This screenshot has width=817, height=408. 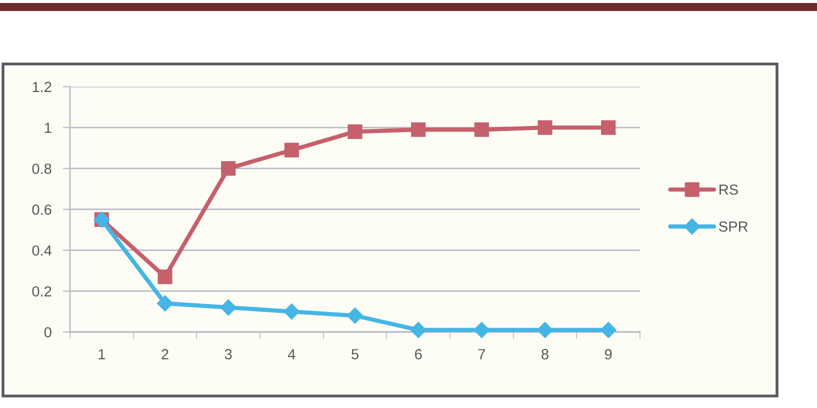 What do you see at coordinates (228, 354) in the screenshot?
I see `x-tick-label: 3` at bounding box center [228, 354].